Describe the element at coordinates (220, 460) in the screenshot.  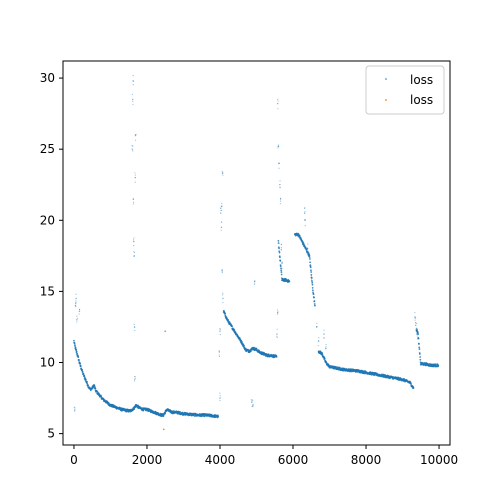
I see `x-tick-label: 4000` at that location.